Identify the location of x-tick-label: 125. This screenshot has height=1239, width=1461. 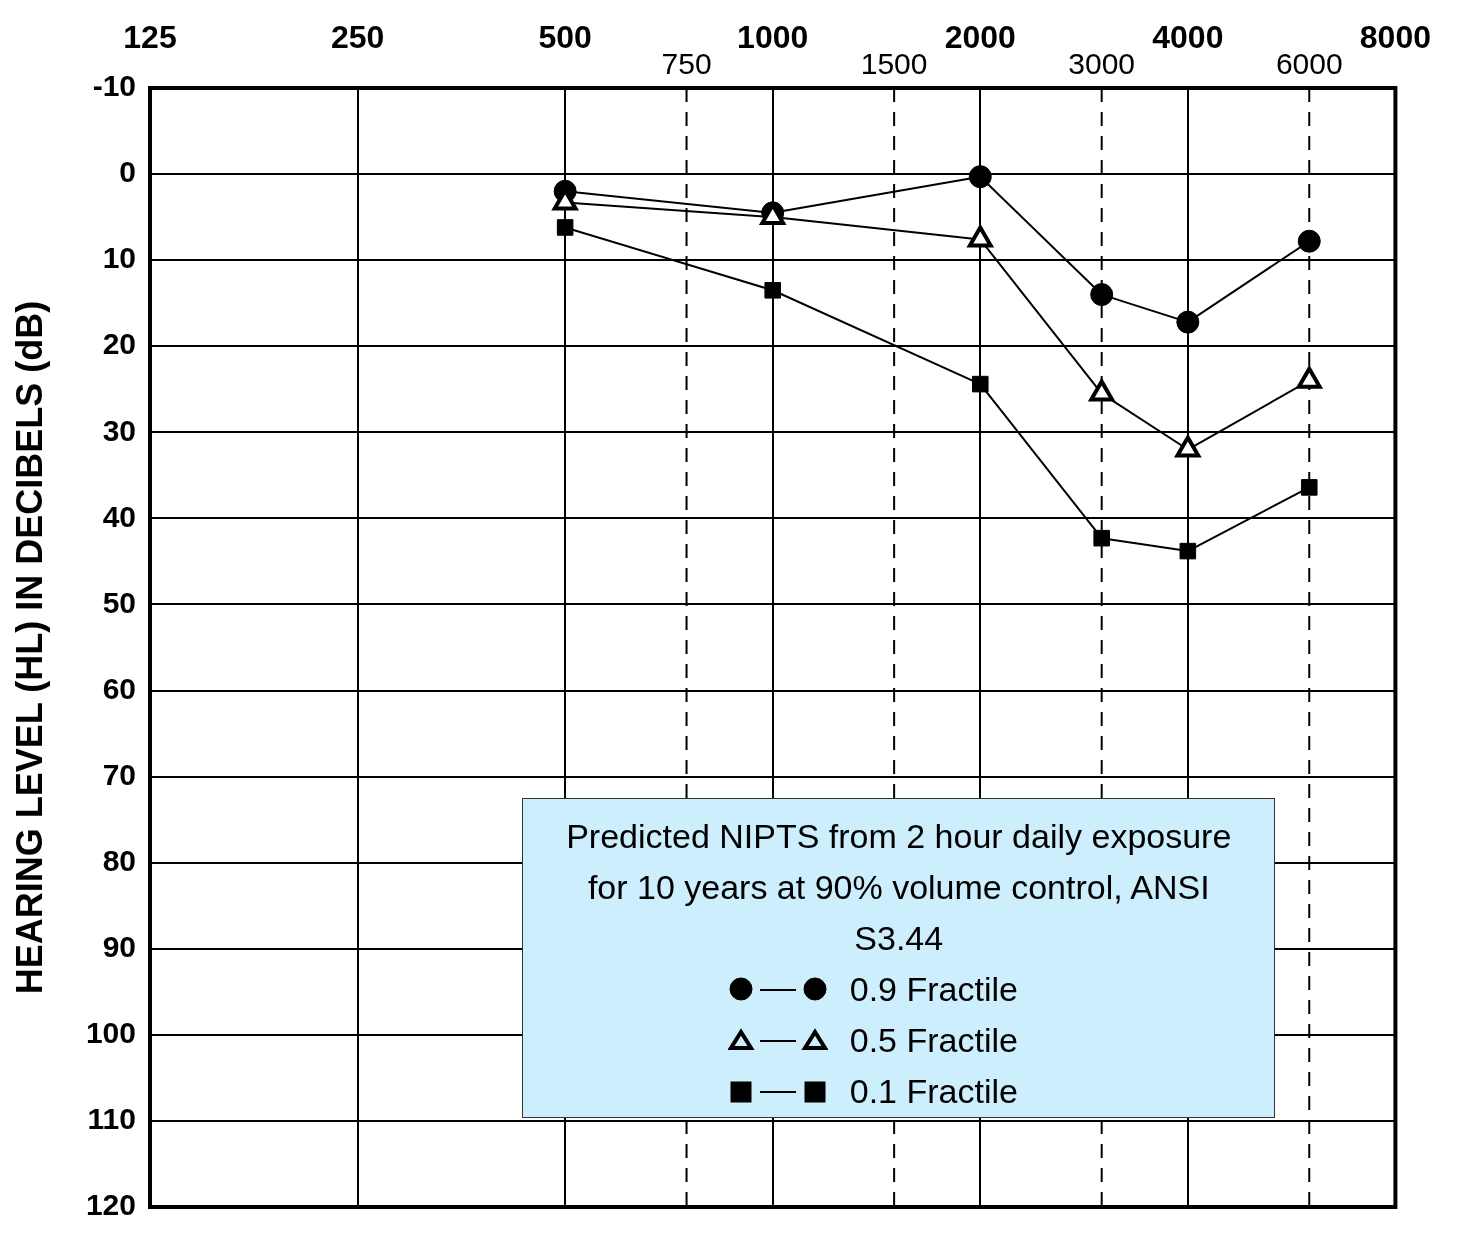
(150, 36).